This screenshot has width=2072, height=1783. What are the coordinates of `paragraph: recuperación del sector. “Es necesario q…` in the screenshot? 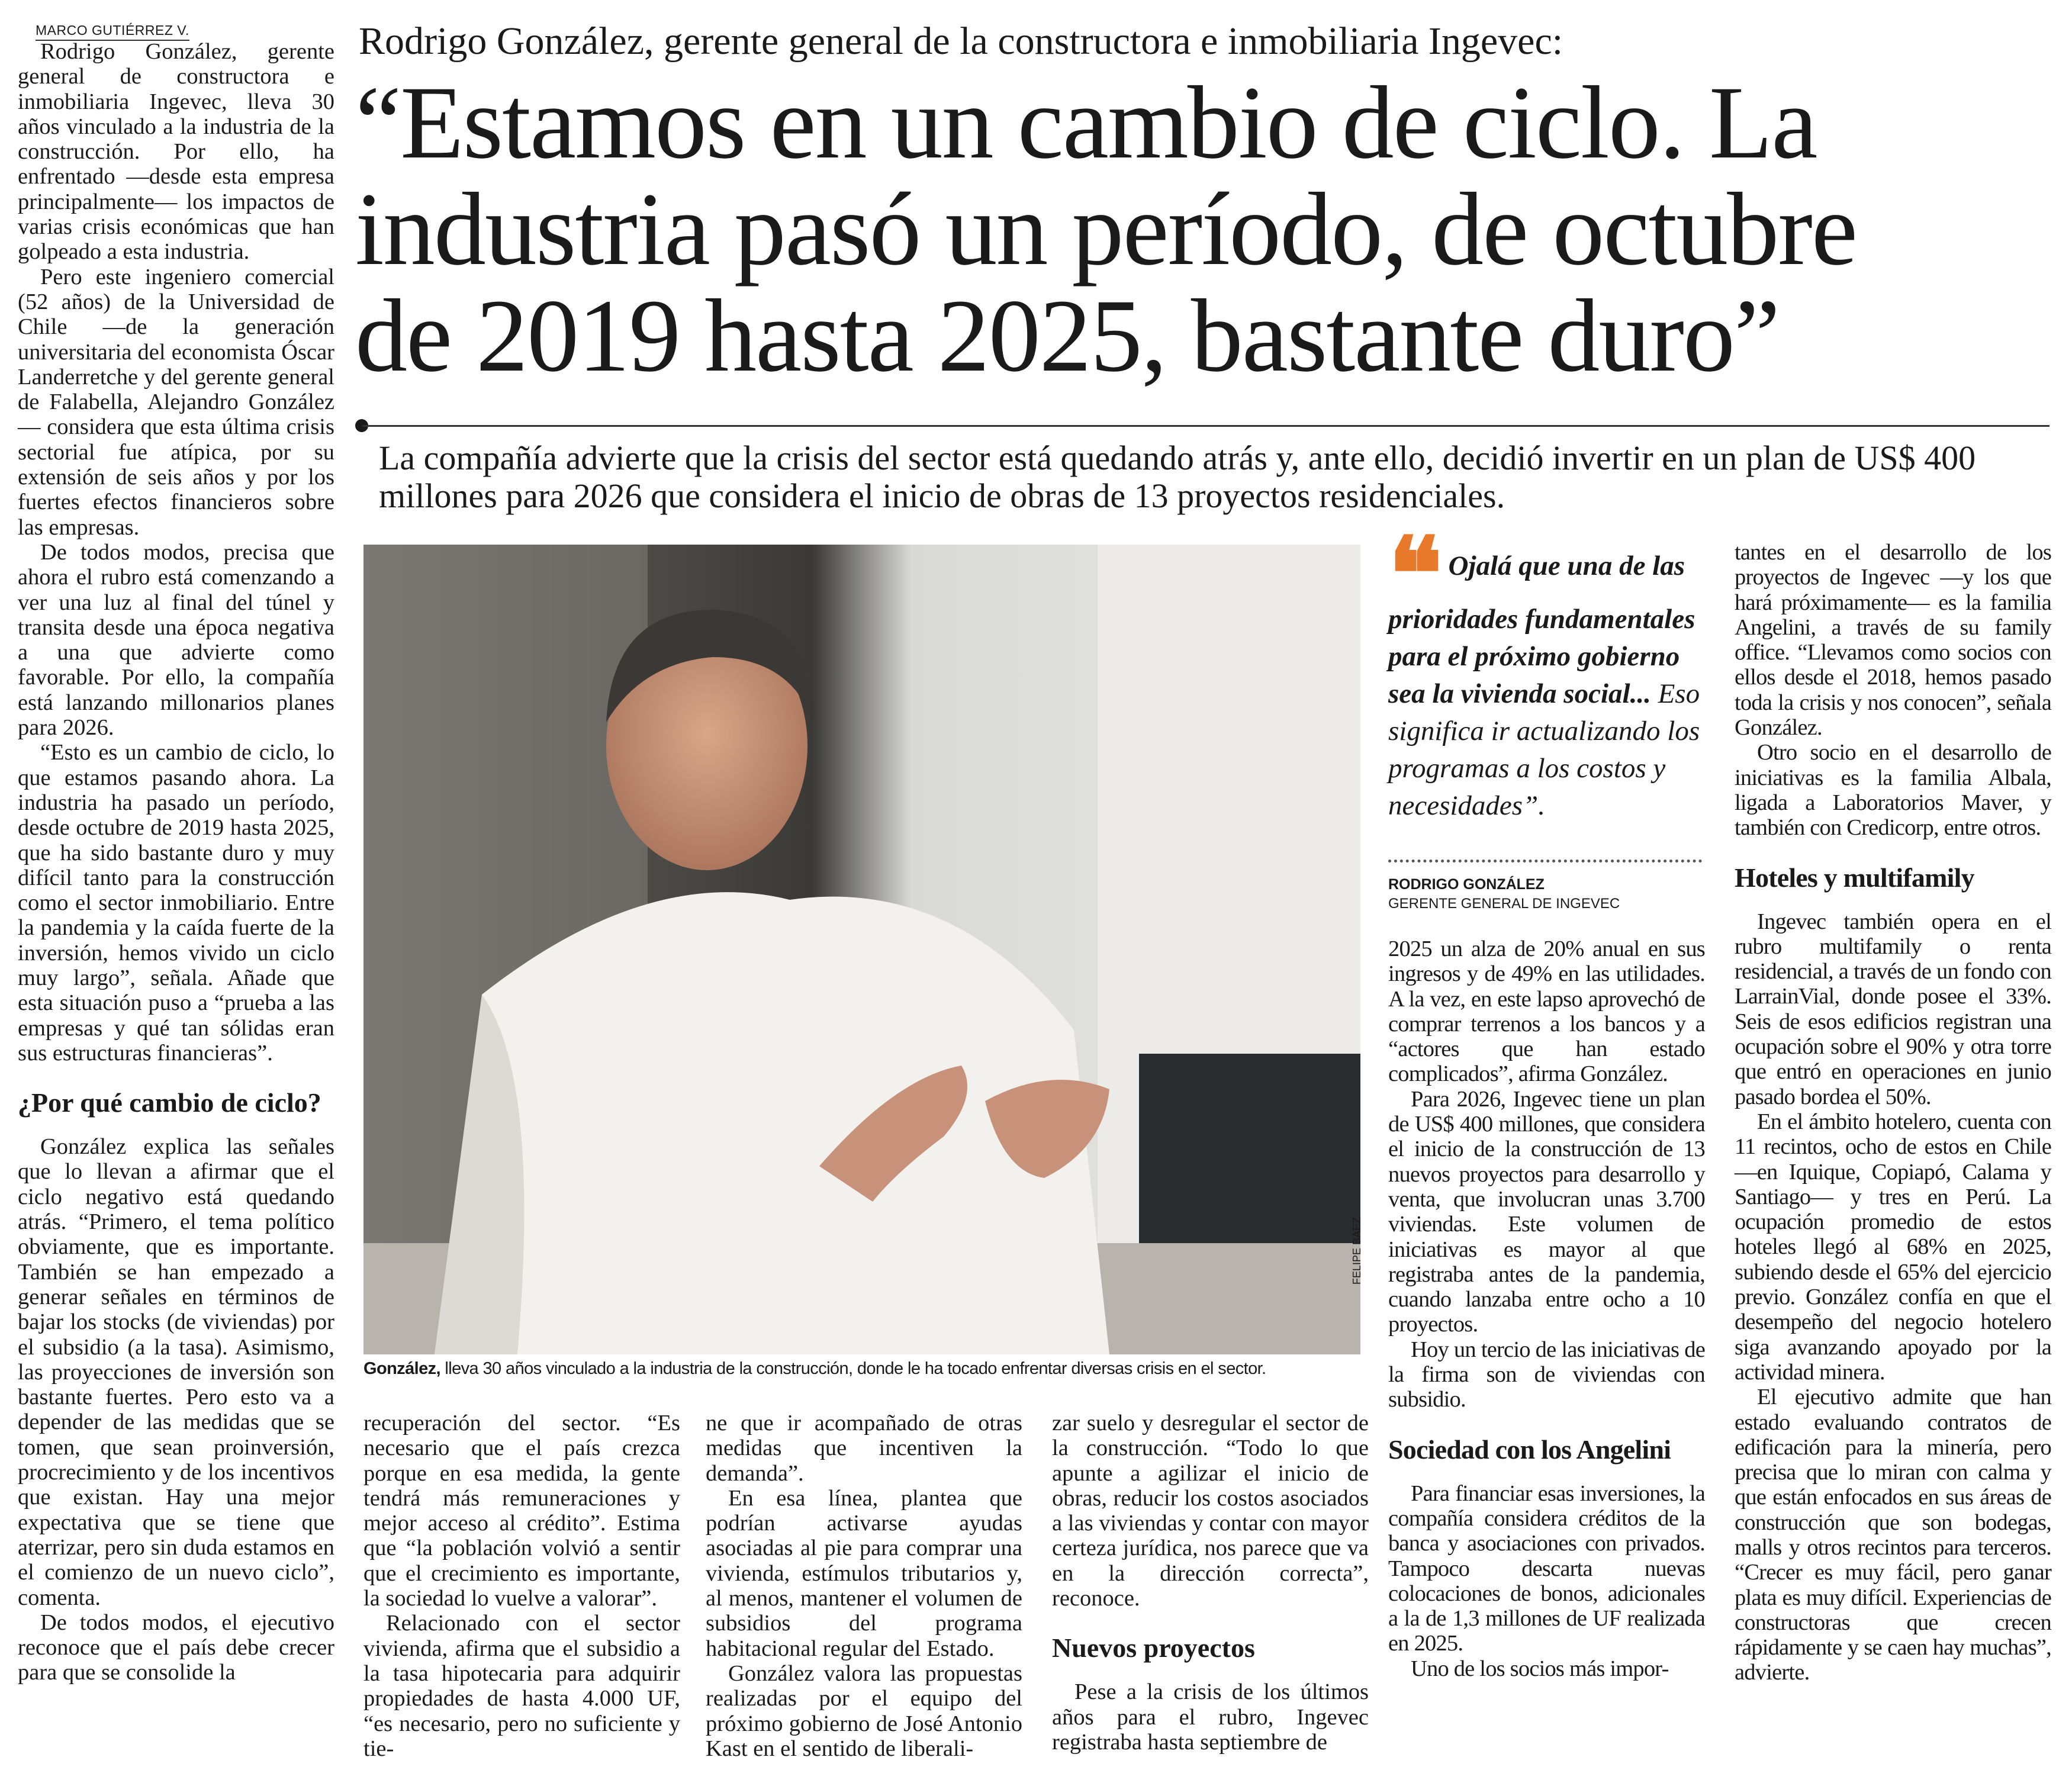 It's located at (521, 1511).